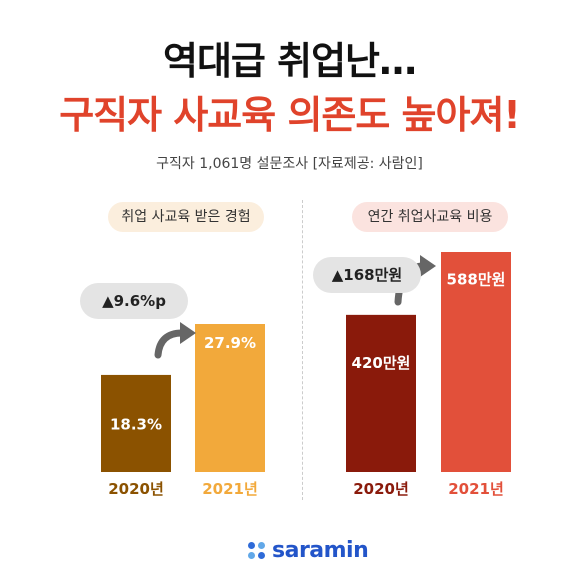 Image resolution: width=579 pixels, height=578 pixels. I want to click on right-chart-title: 연간 취업사교육 비용, so click(430, 217).